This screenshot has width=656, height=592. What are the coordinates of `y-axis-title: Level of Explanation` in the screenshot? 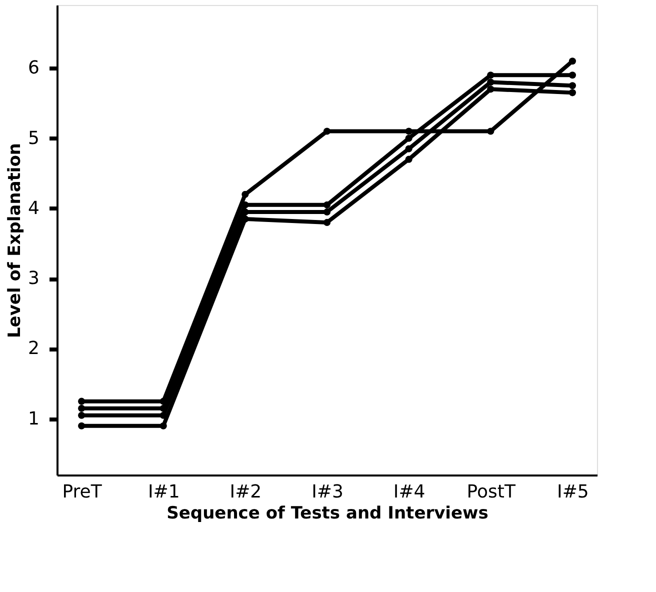 It's located at (15, 240).